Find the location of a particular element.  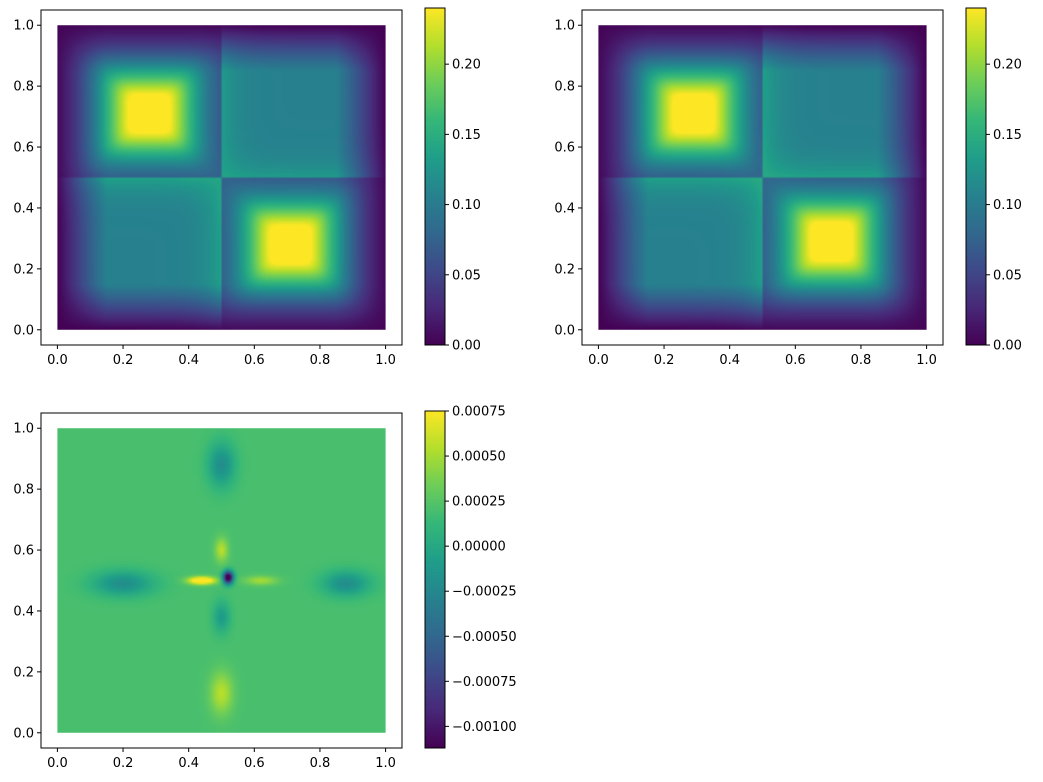

colorbar-tick-label: −0.00075 is located at coordinates (484, 682).